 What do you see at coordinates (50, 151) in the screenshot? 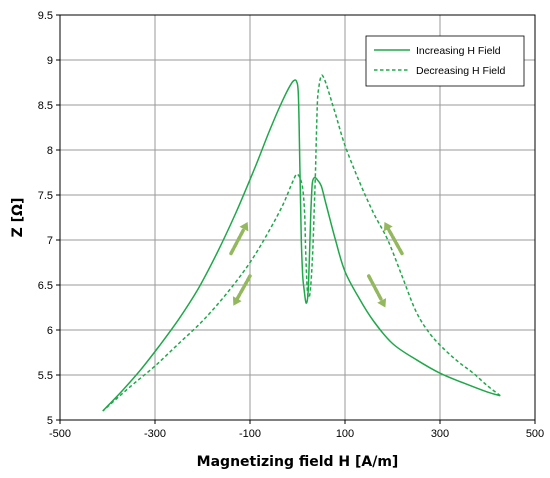
I see `y-tick-label: 8` at bounding box center [50, 151].